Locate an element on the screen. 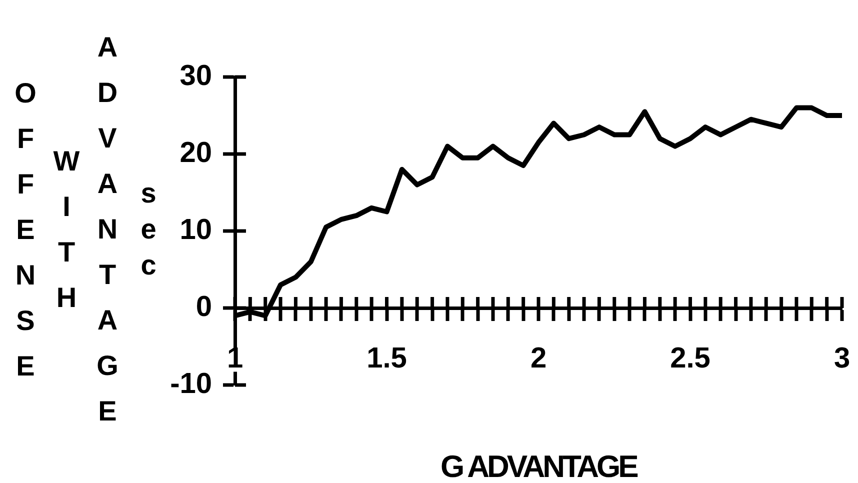 This screenshot has height=483, width=858. y-tick-label: 30 is located at coordinates (196, 76).